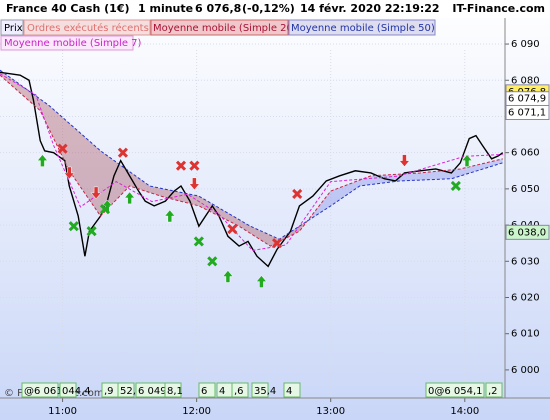 This screenshot has width=550, height=420. I want to click on order-tag: 35,4, so click(265, 391).